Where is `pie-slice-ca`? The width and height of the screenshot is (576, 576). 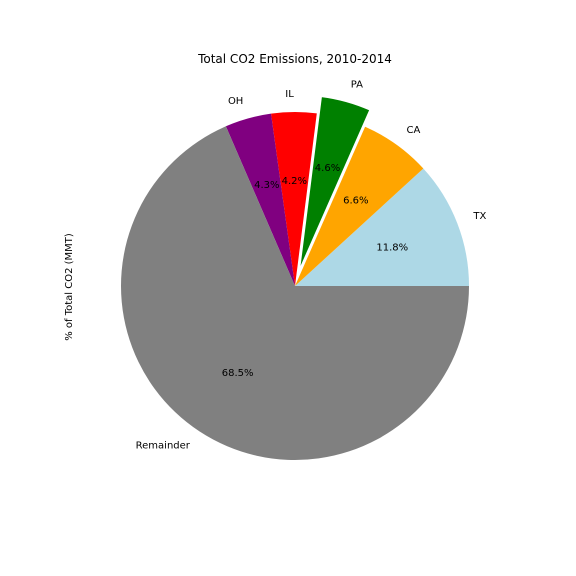 pie-slice-ca is located at coordinates (359, 206).